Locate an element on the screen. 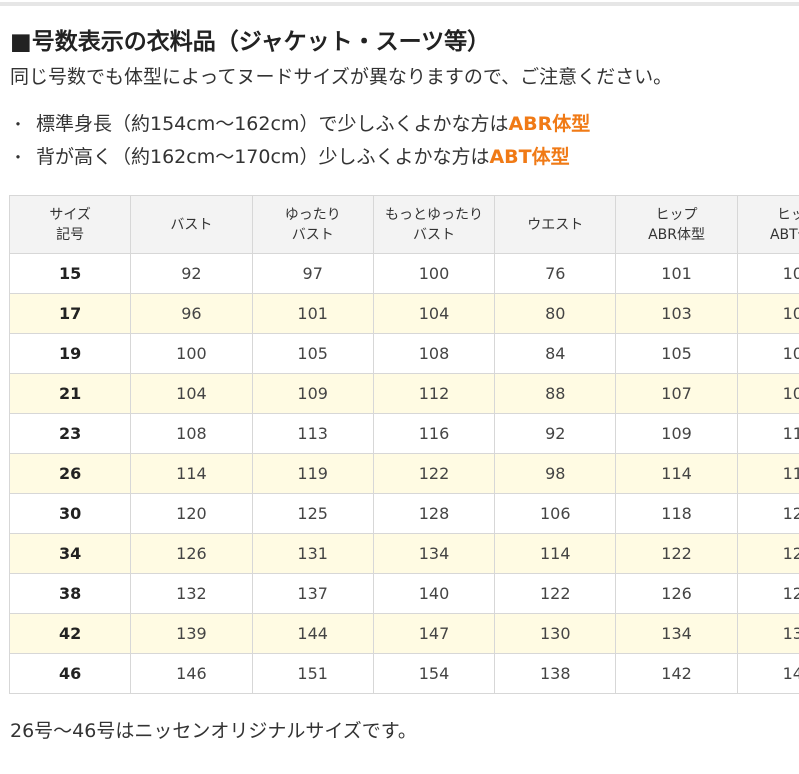 Image resolution: width=799 pixels, height=774 pixels. header-line: ゆったり is located at coordinates (312, 214).